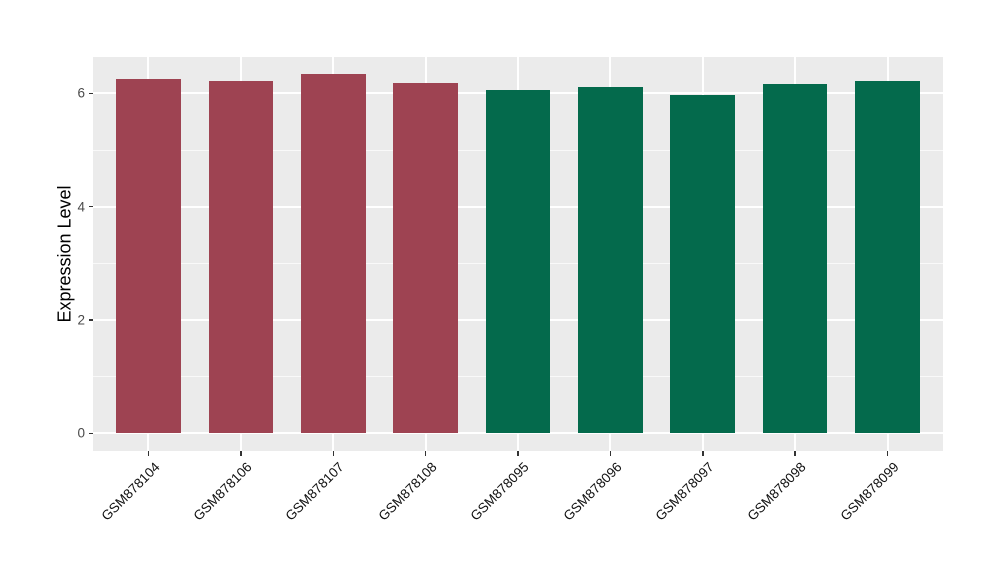  Describe the element at coordinates (148, 256) in the screenshot. I see `bar-GSM878104` at that location.